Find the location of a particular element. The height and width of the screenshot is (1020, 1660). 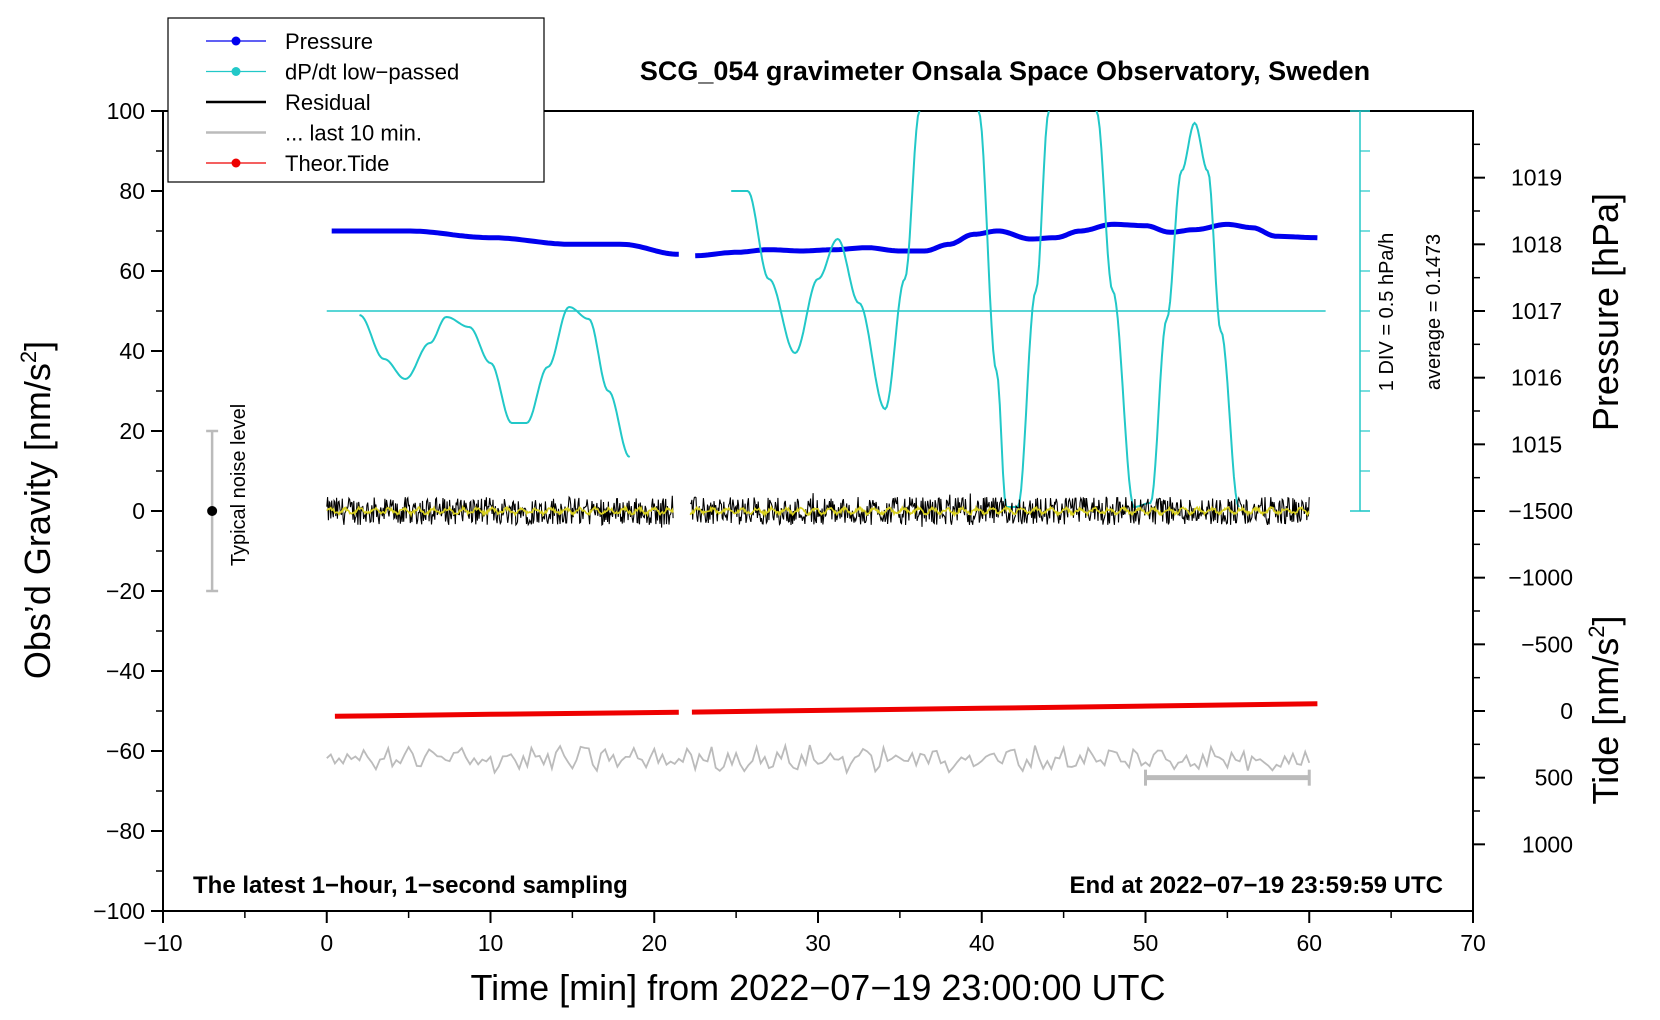

y-tick-label: 80 is located at coordinates (132, 191).